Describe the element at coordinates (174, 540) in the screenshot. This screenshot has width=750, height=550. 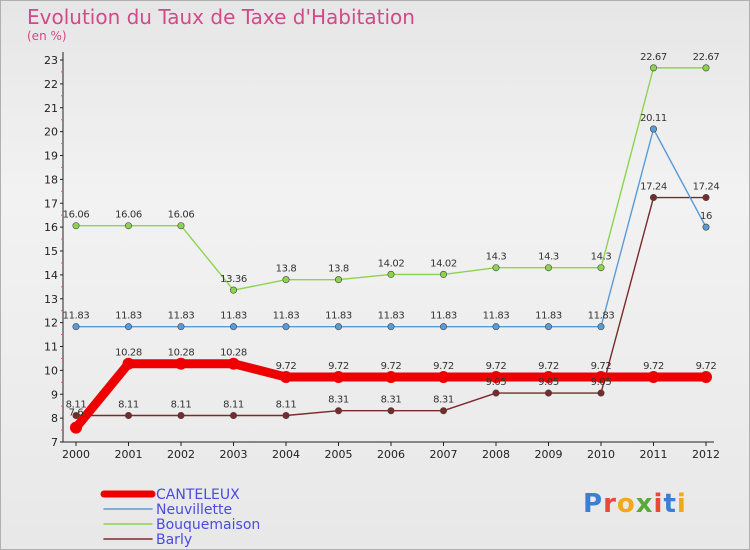
I see `legend-label: Barly` at that location.